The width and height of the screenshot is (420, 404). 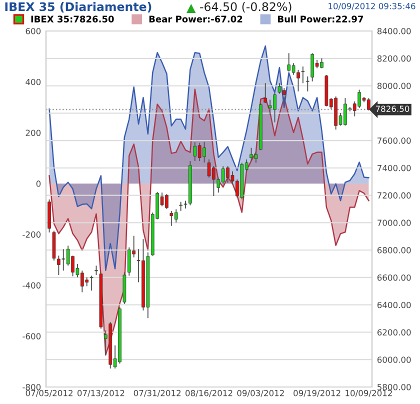 I want to click on y2-tick-label: 7000.00, so click(x=394, y=223).